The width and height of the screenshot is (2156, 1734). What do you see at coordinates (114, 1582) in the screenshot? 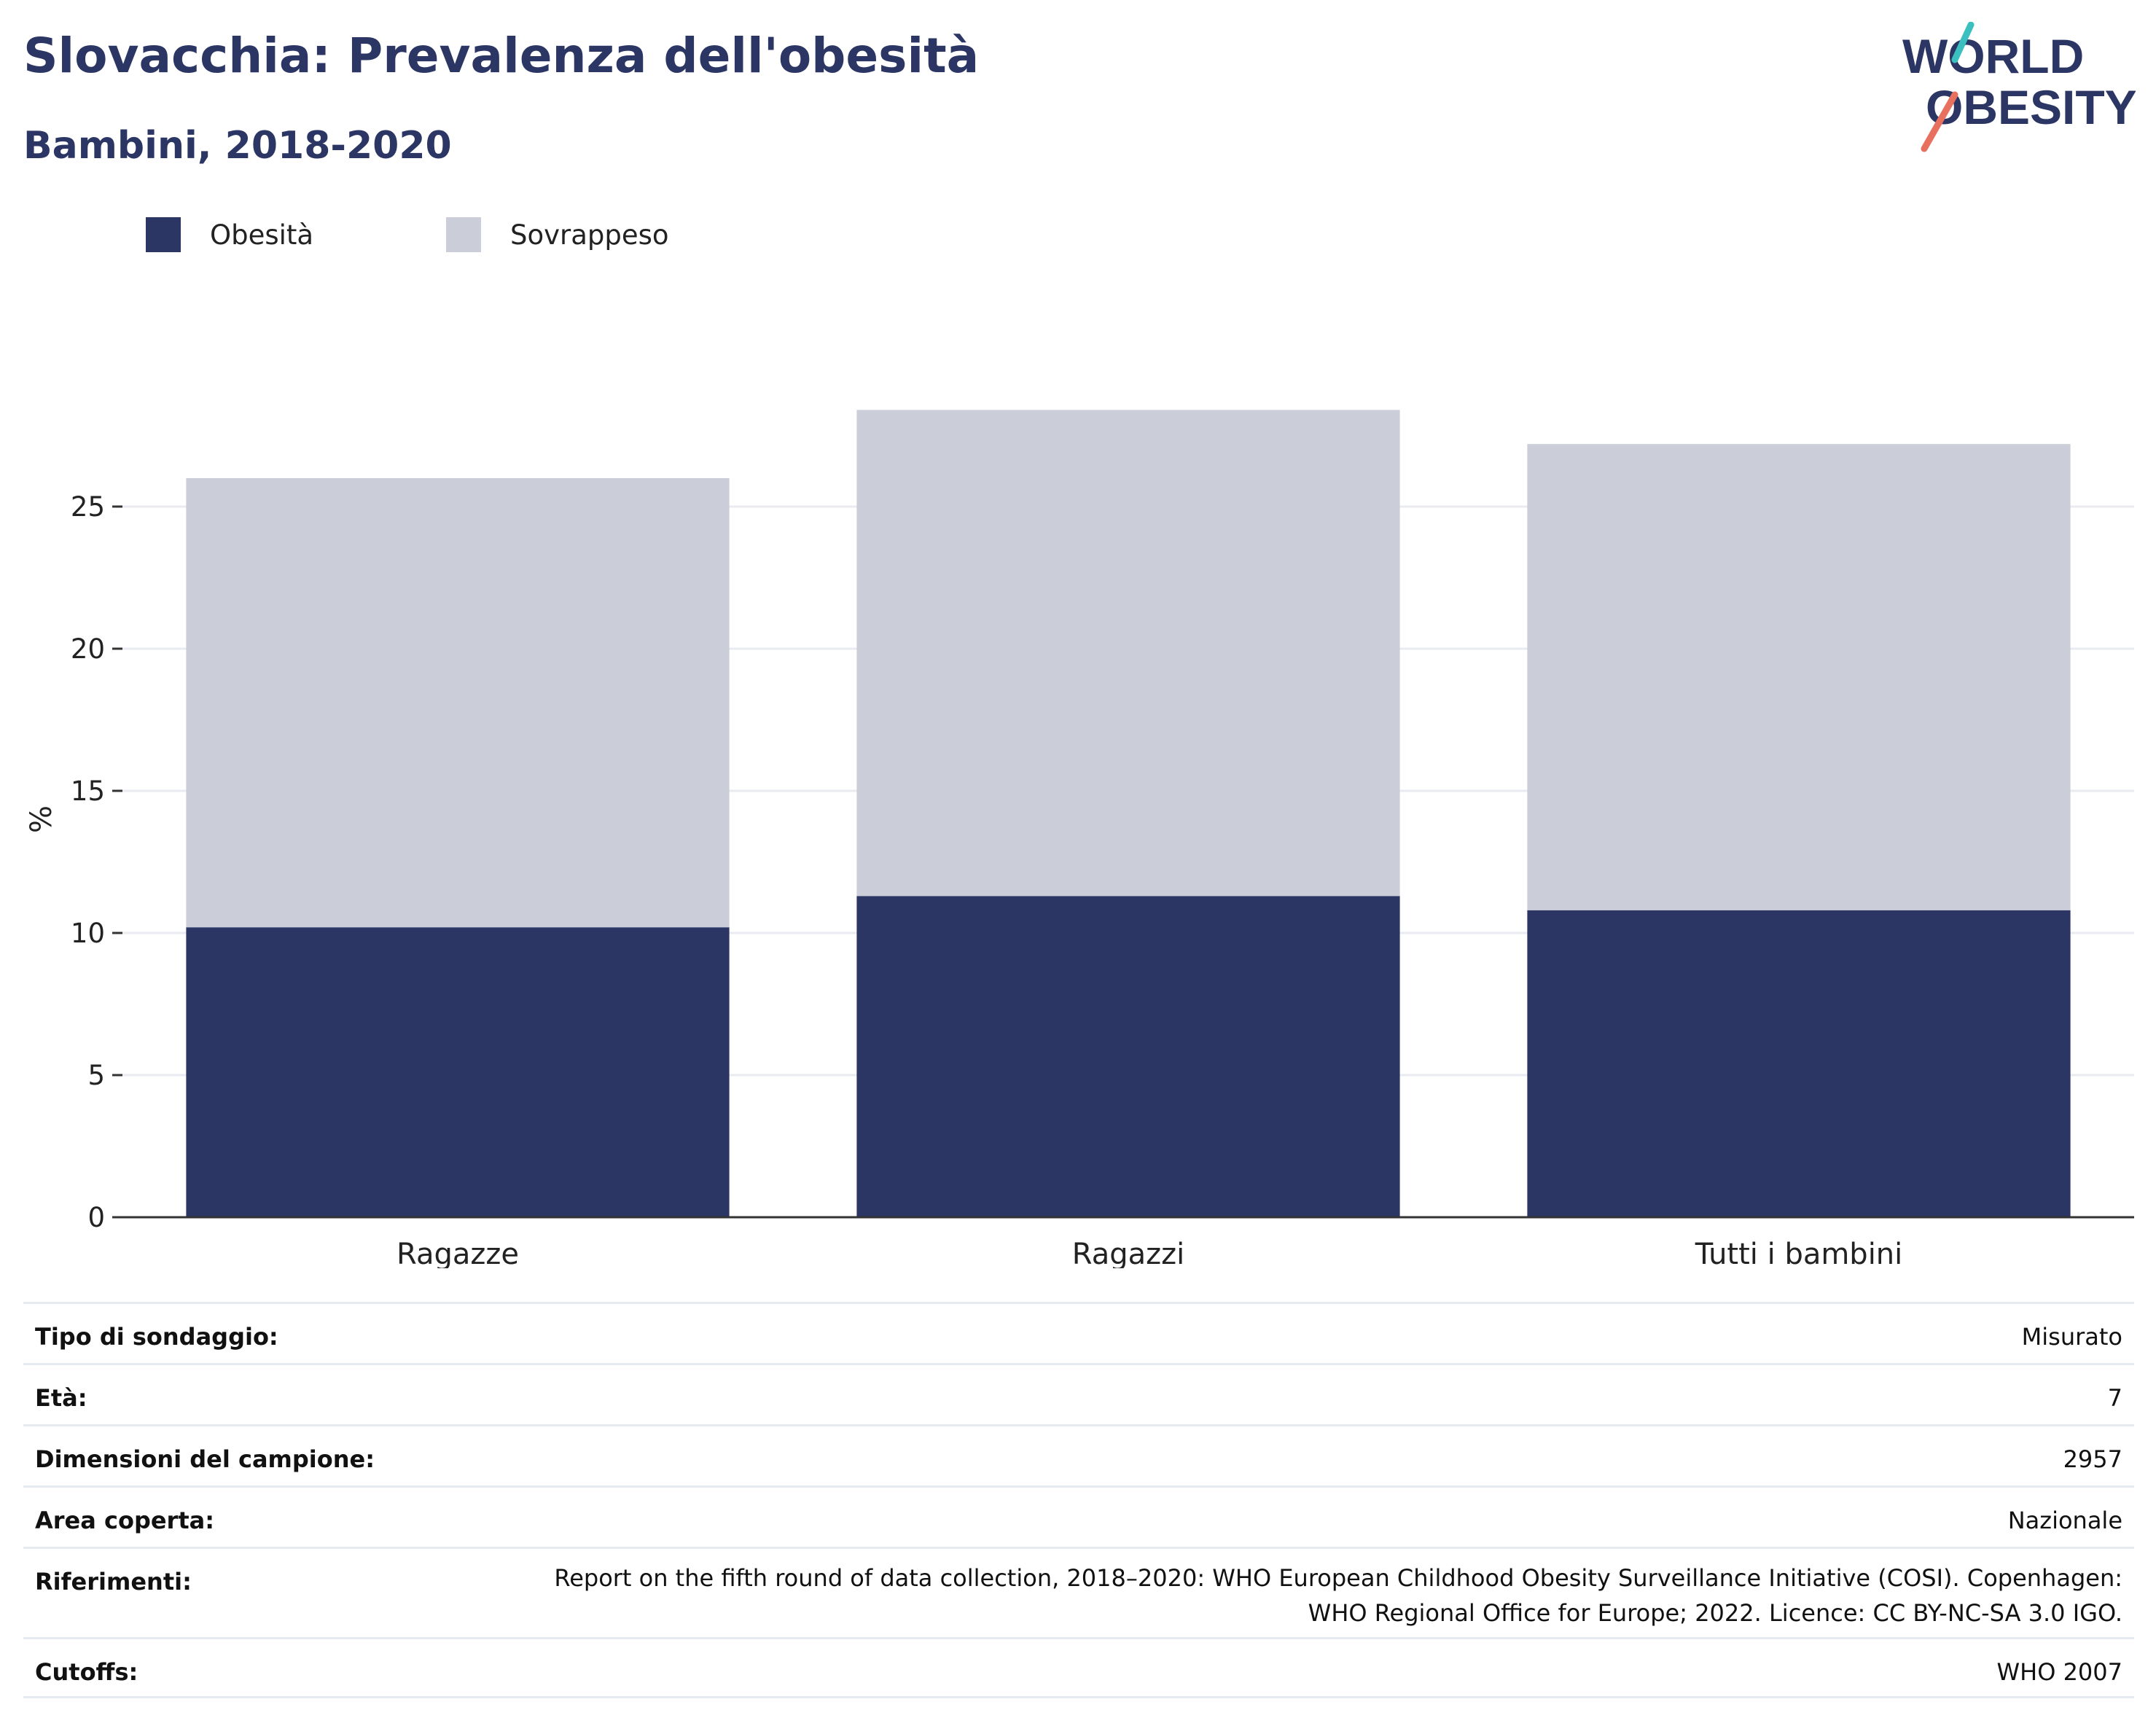
I see `info-label: Riferimenti:` at bounding box center [114, 1582].